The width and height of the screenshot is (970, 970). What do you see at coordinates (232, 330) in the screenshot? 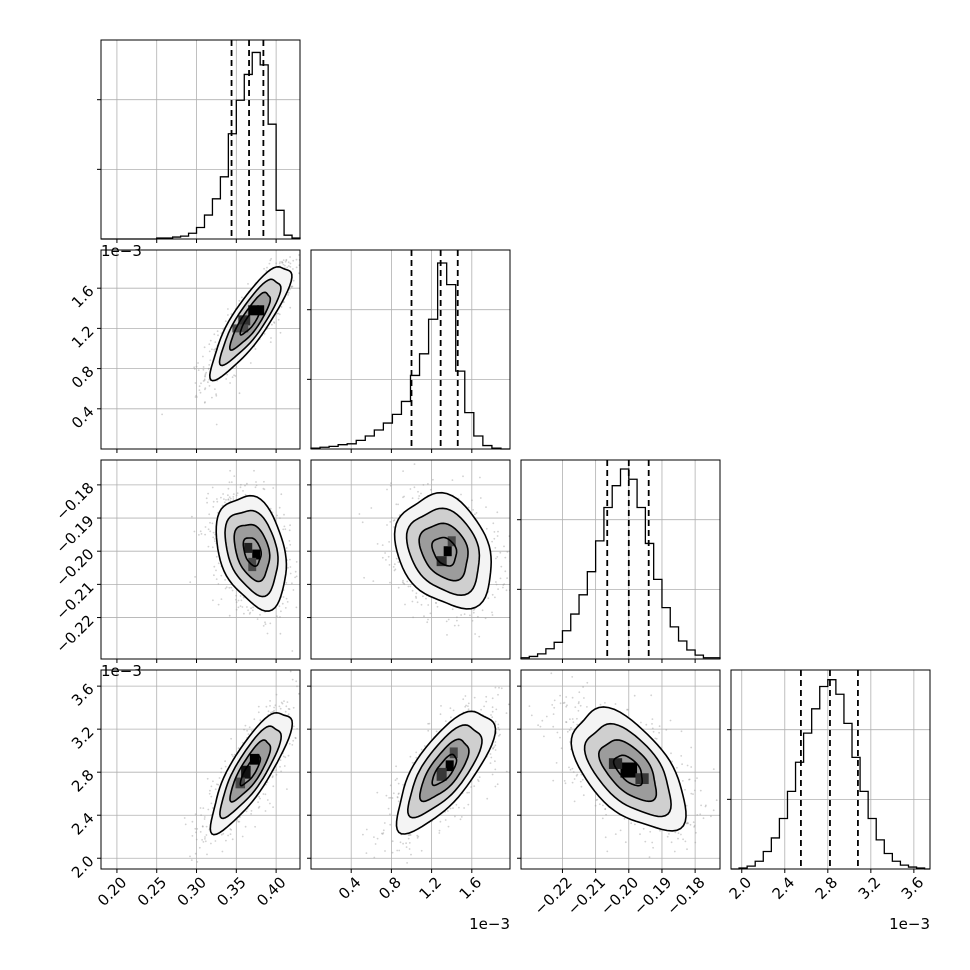
I see `scatter-0-1-content` at bounding box center [232, 330].